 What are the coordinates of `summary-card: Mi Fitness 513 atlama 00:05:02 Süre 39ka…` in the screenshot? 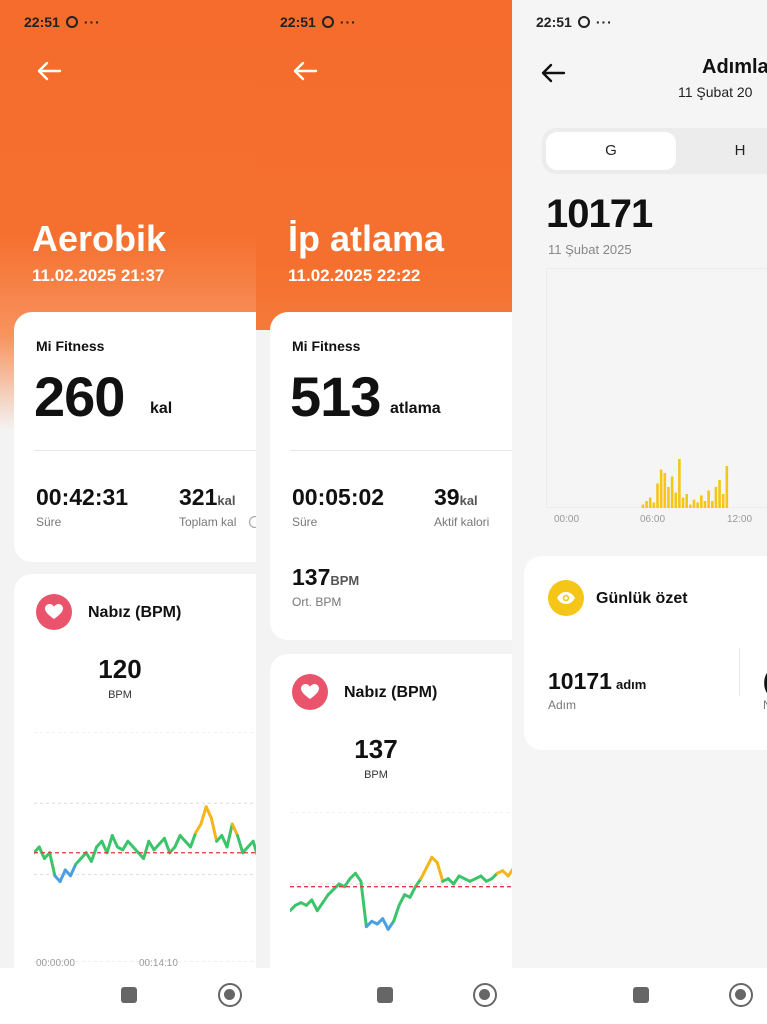 It's located at (391, 476).